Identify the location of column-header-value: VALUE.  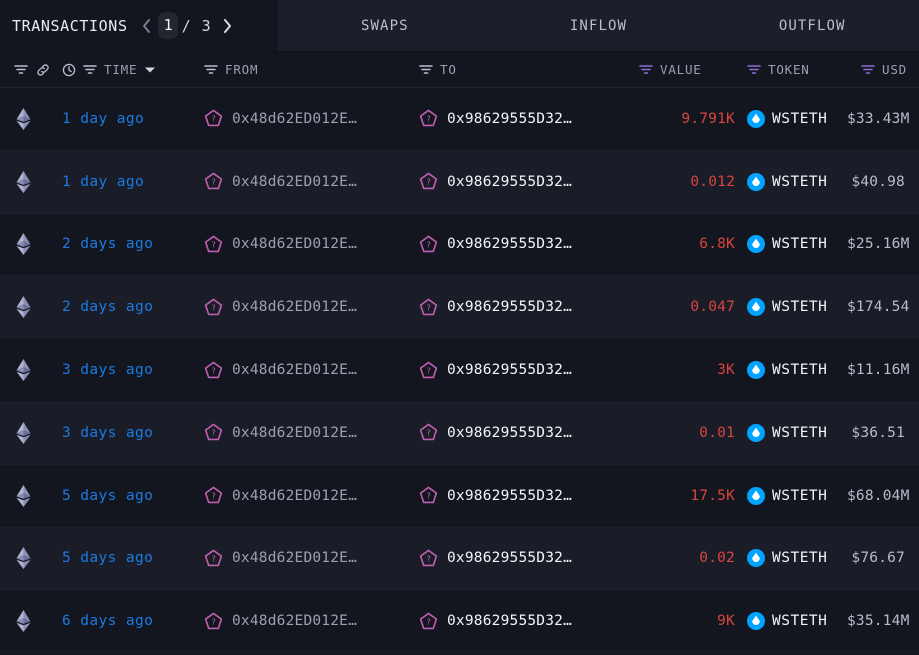
(687, 69).